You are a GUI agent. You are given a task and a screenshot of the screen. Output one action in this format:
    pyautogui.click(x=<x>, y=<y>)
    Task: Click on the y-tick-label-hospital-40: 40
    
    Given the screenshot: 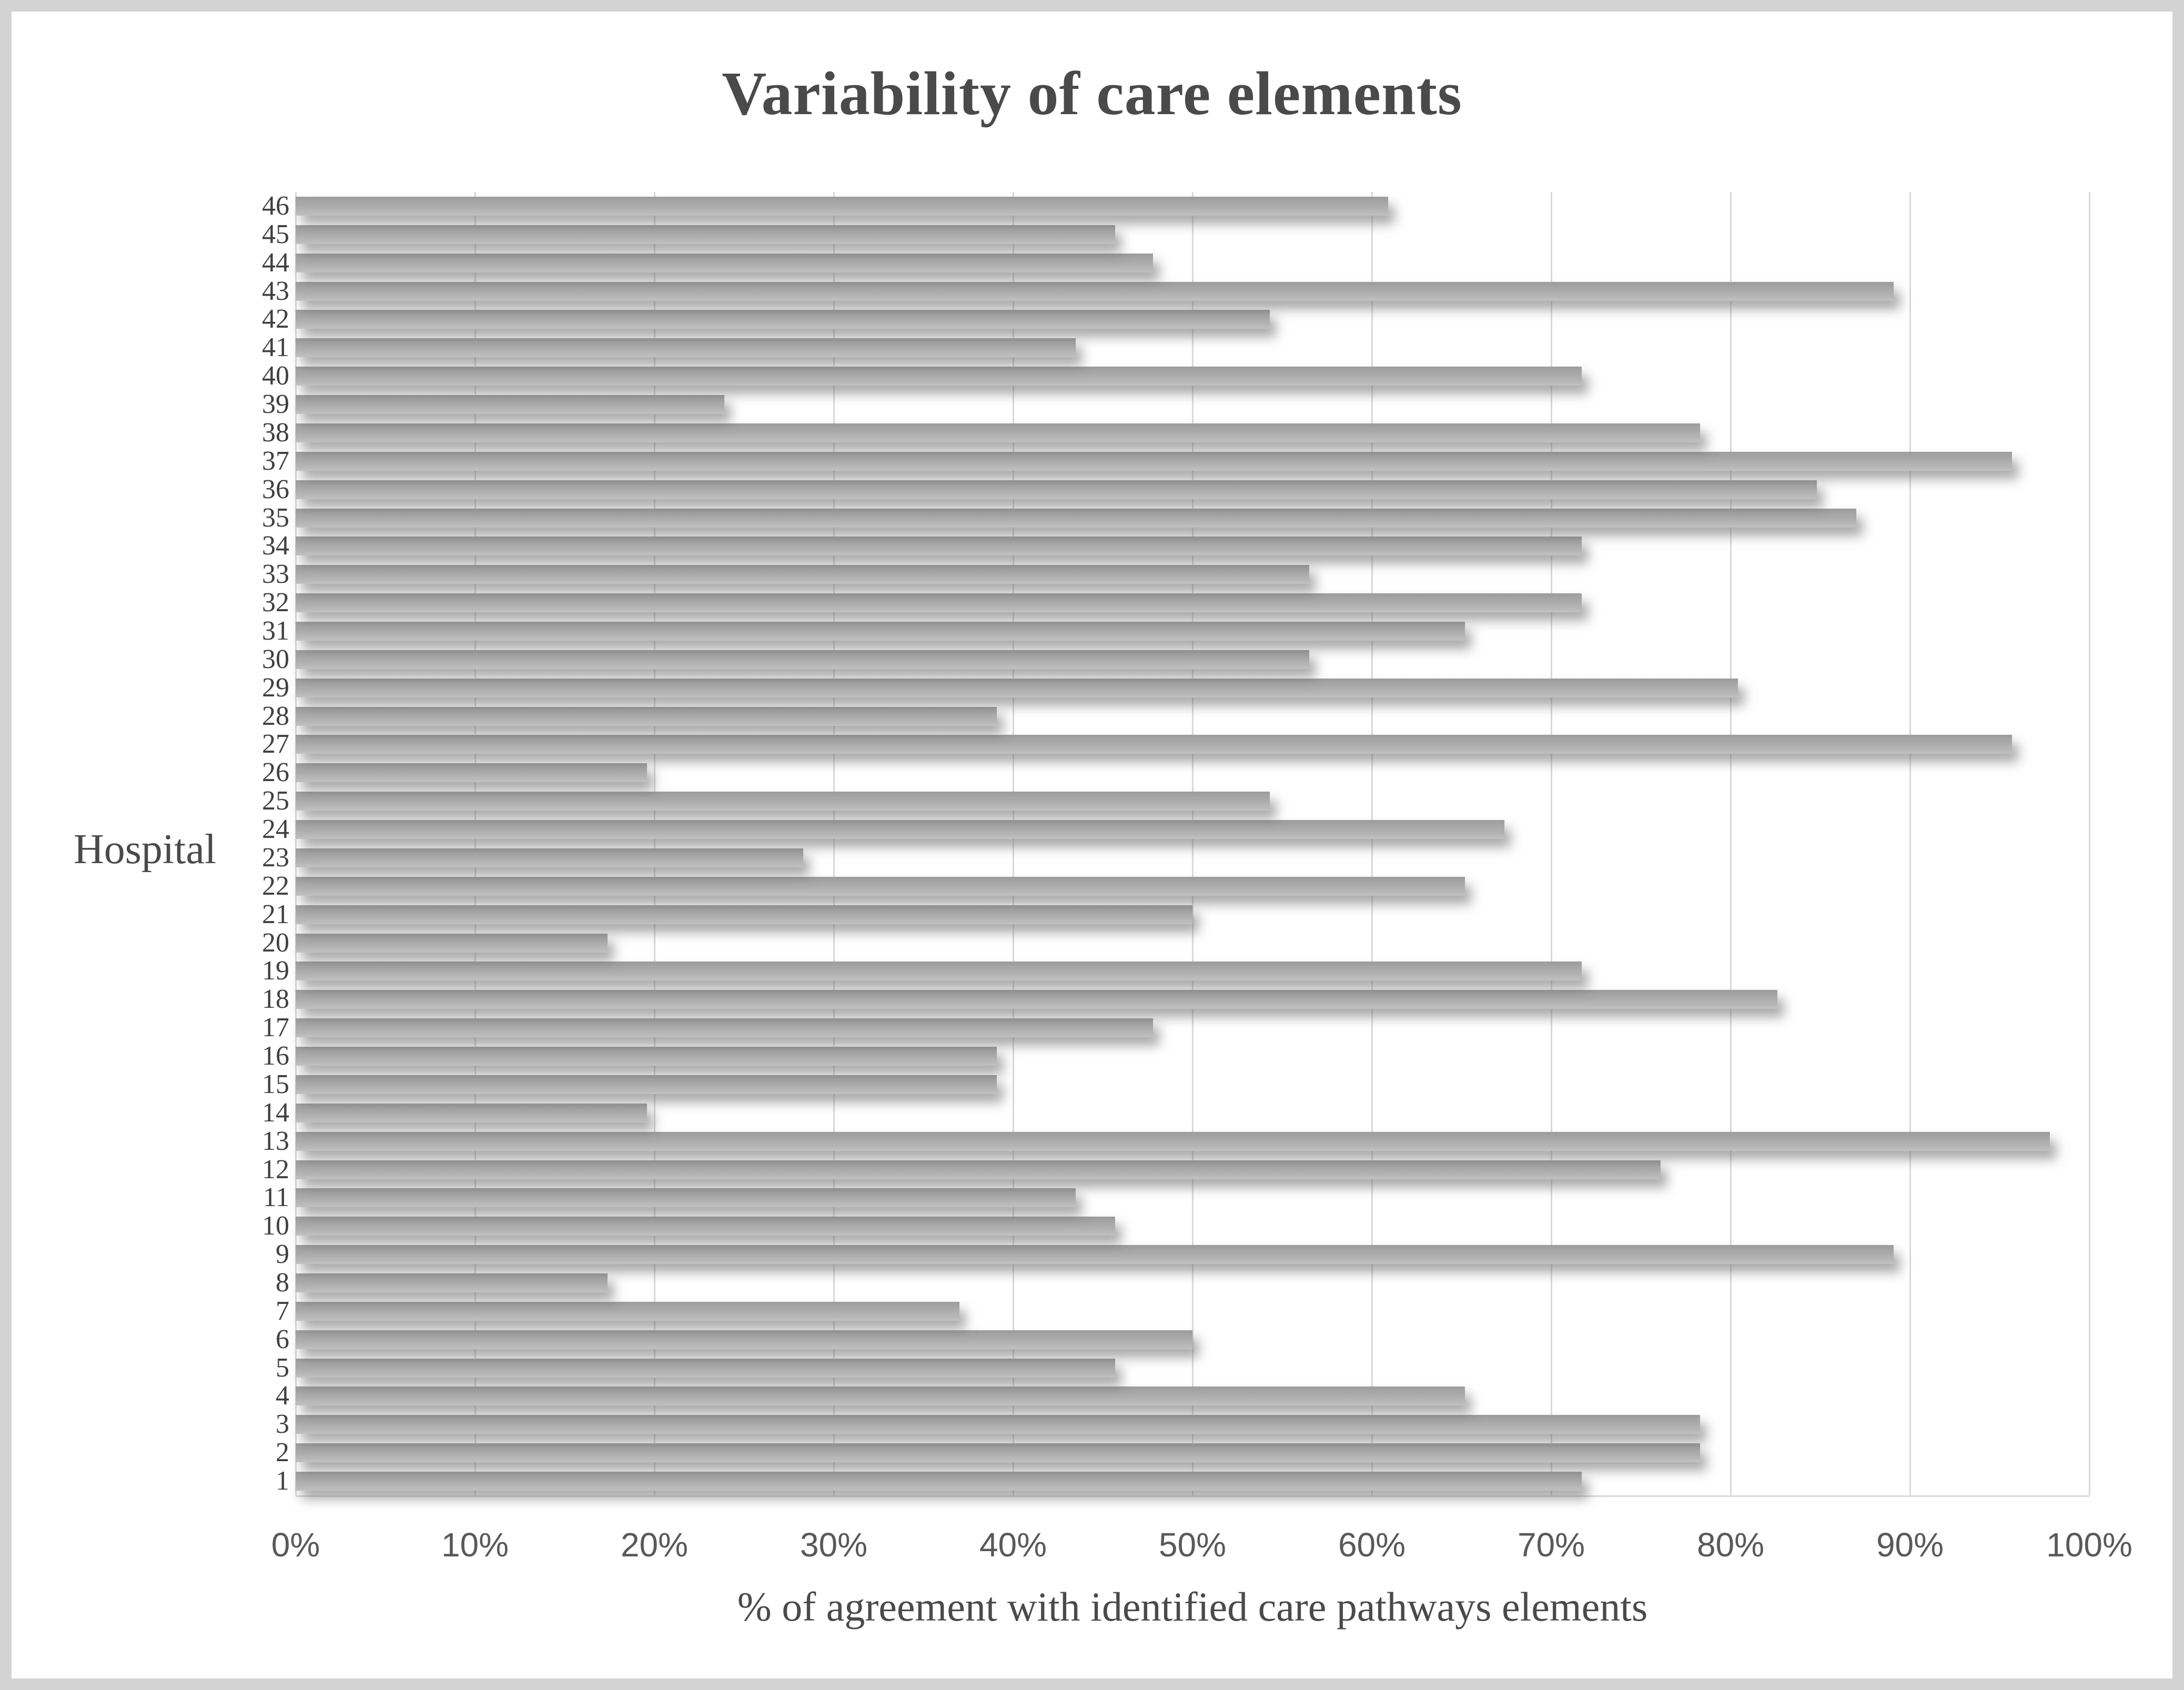 What is the action you would take?
    pyautogui.click(x=275, y=376)
    